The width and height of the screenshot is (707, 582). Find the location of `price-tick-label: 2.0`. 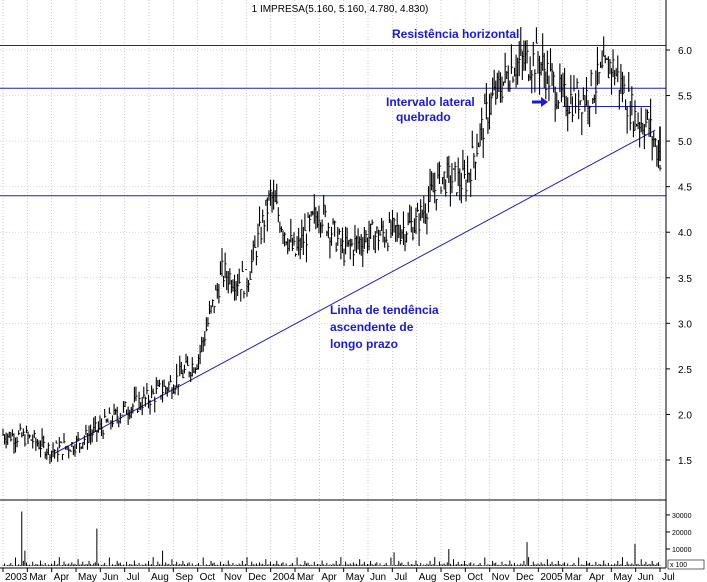

price-tick-label: 2.0 is located at coordinates (685, 415).